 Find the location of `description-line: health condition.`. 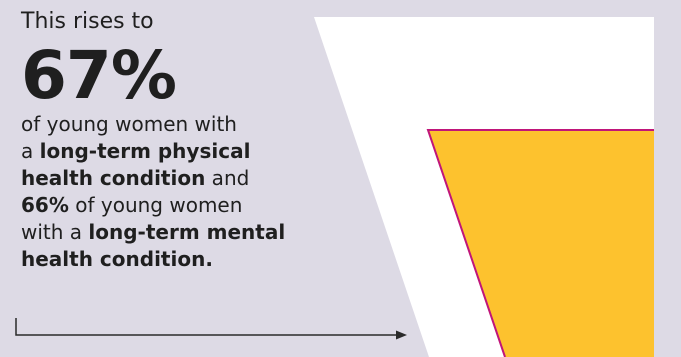

description-line: health condition. is located at coordinates (117, 259).